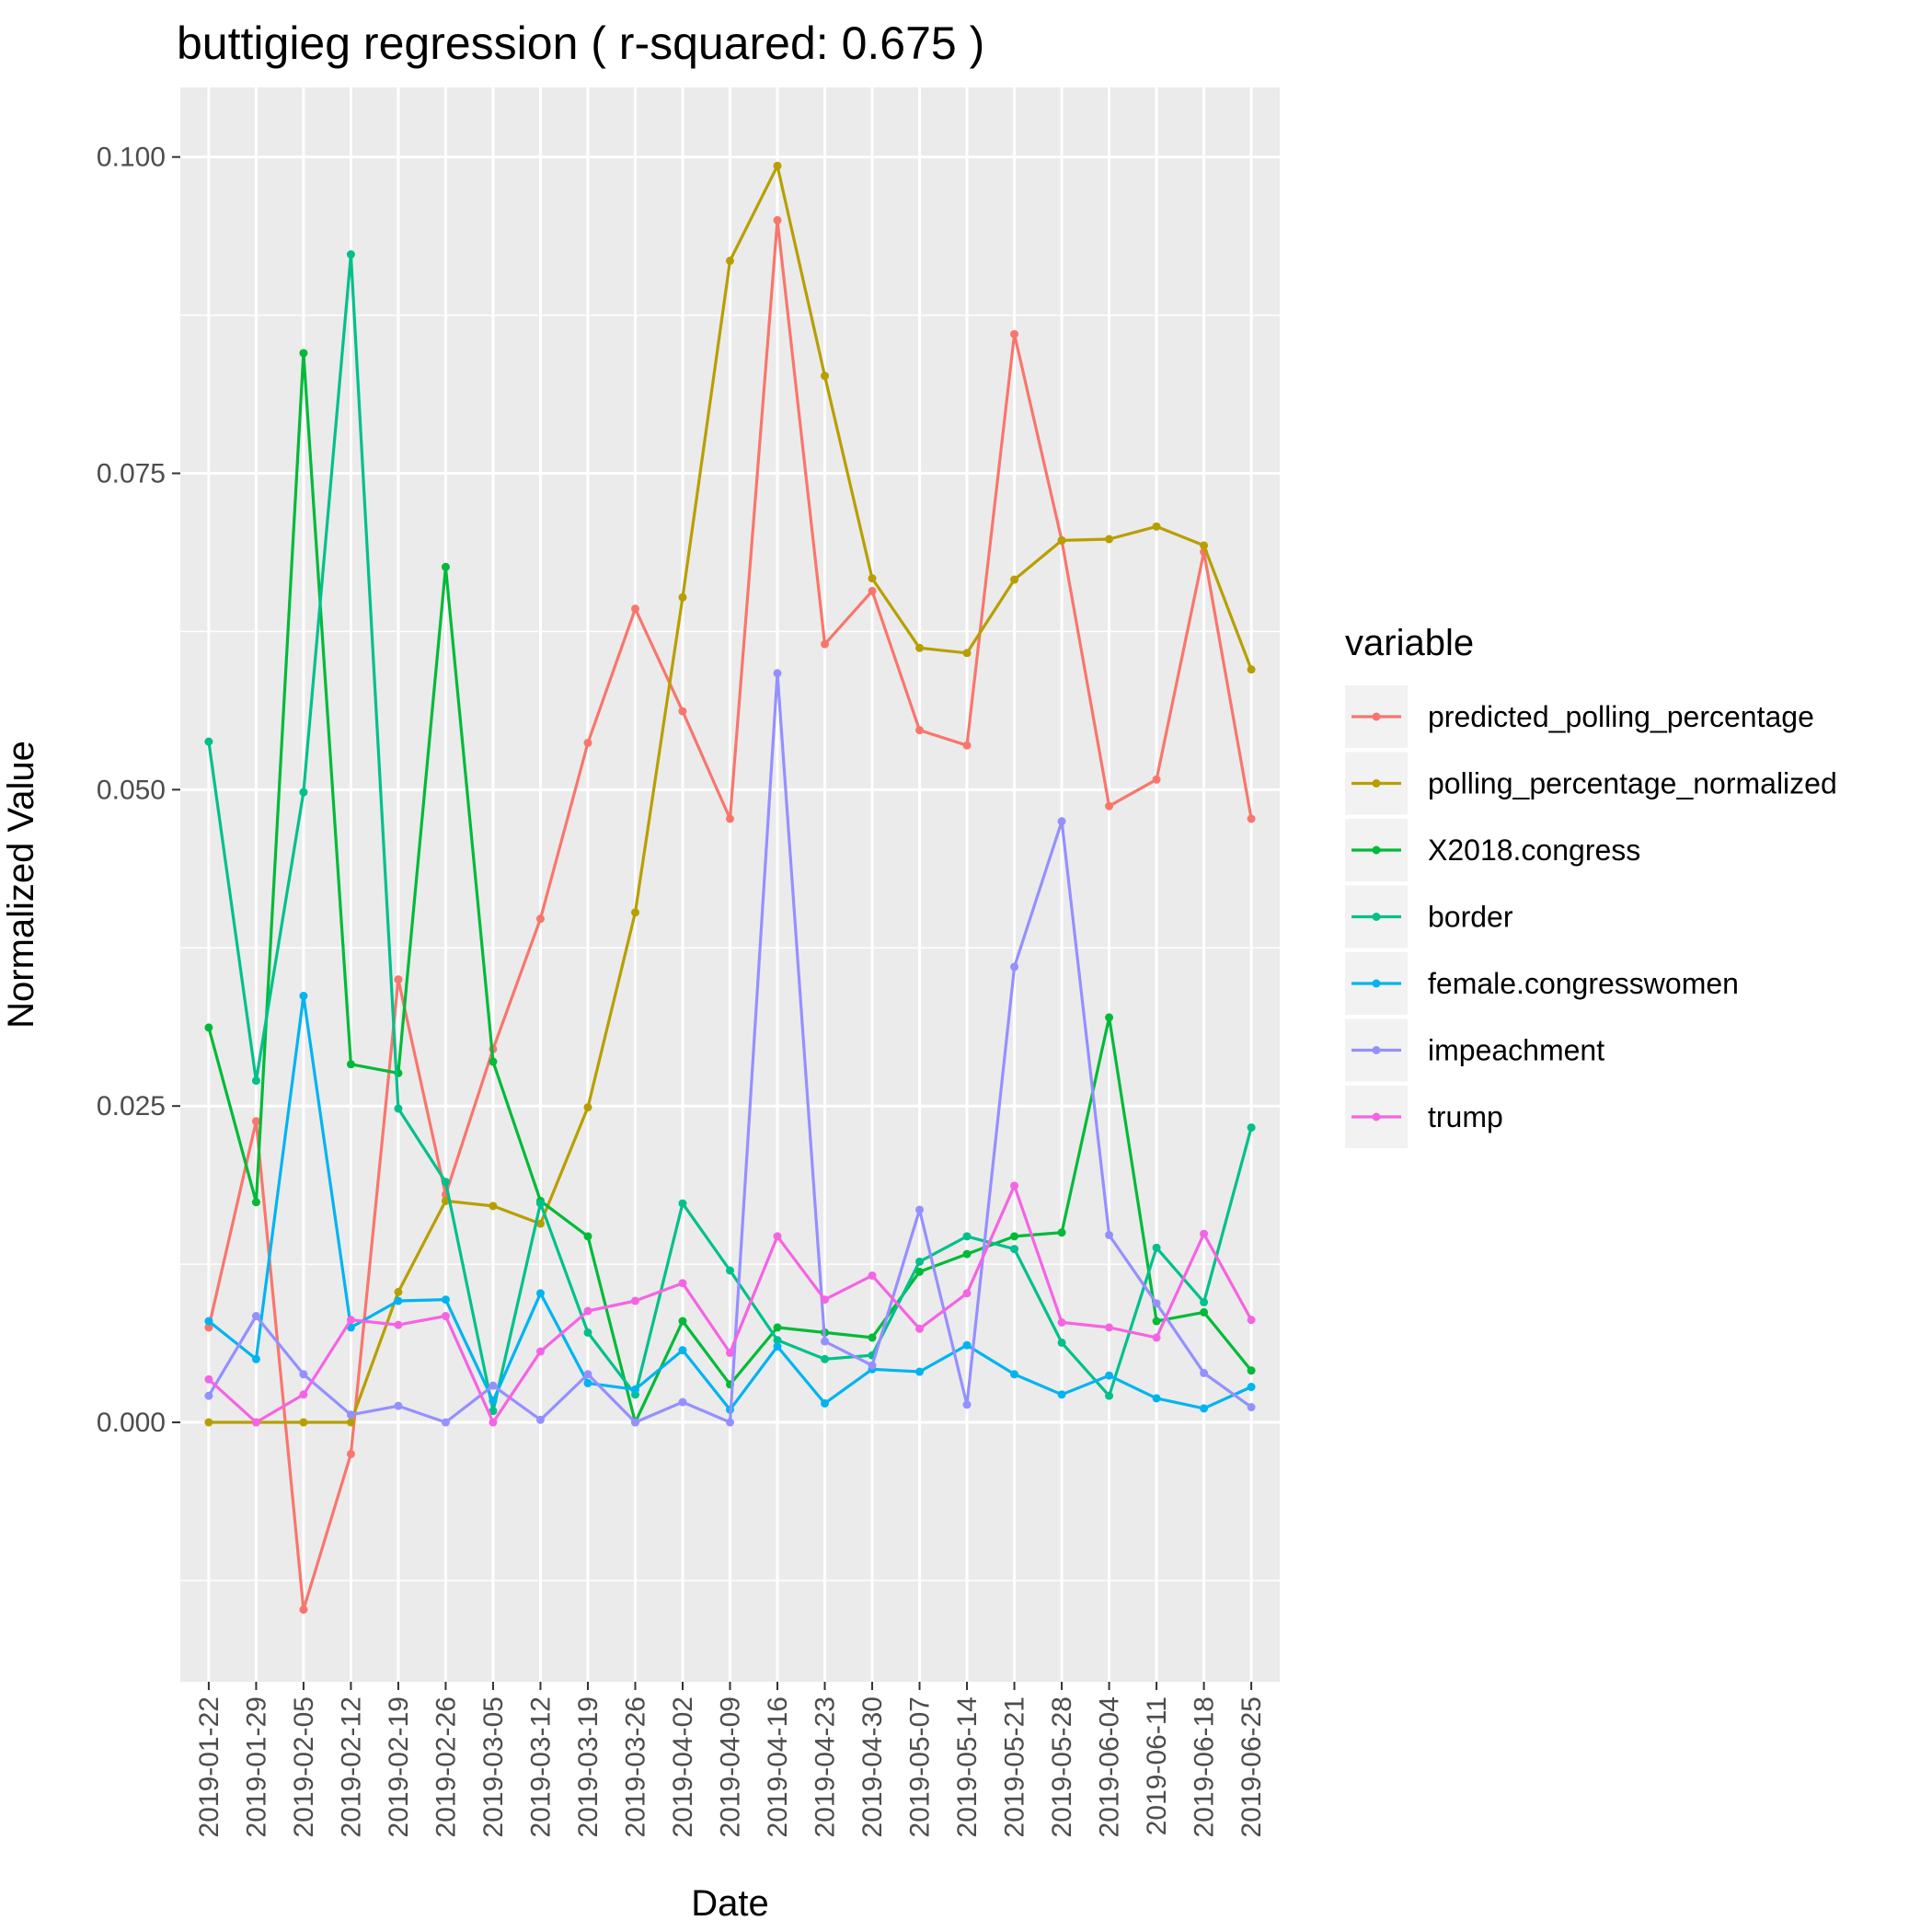  What do you see at coordinates (304, 1766) in the screenshot?
I see `x-tick-label: 2019-02-05` at bounding box center [304, 1766].